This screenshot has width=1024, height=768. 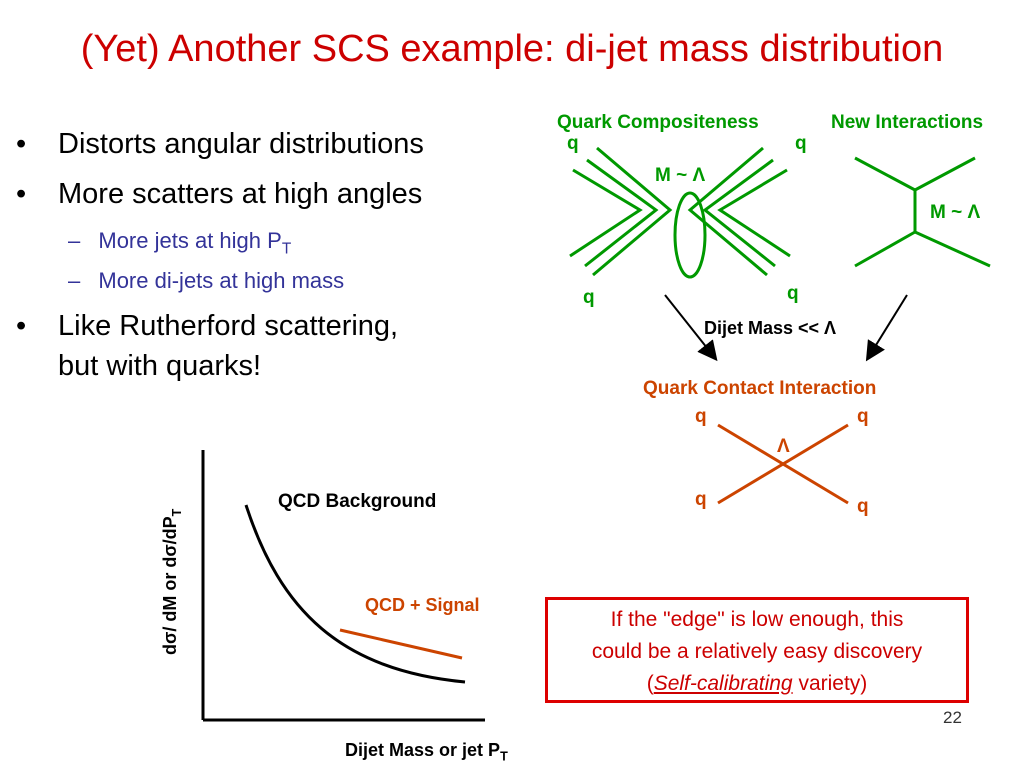 I want to click on compositeness-diagram, so click(x=680, y=212).